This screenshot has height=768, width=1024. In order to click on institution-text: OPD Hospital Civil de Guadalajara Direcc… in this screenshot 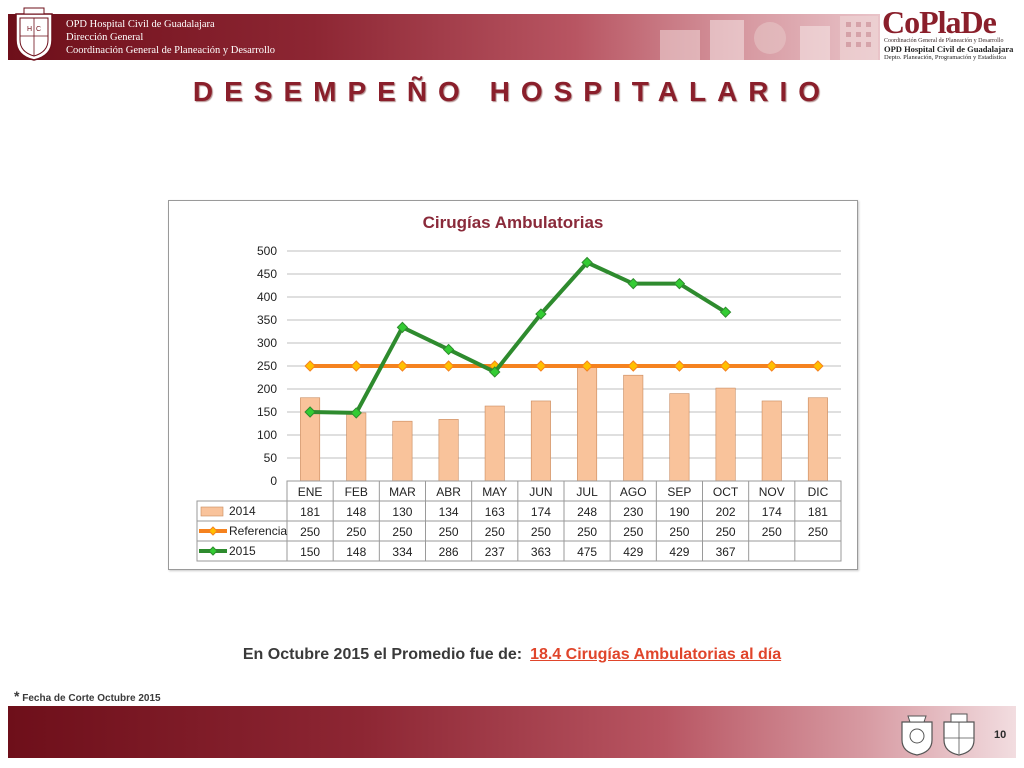, I will do `click(170, 37)`.